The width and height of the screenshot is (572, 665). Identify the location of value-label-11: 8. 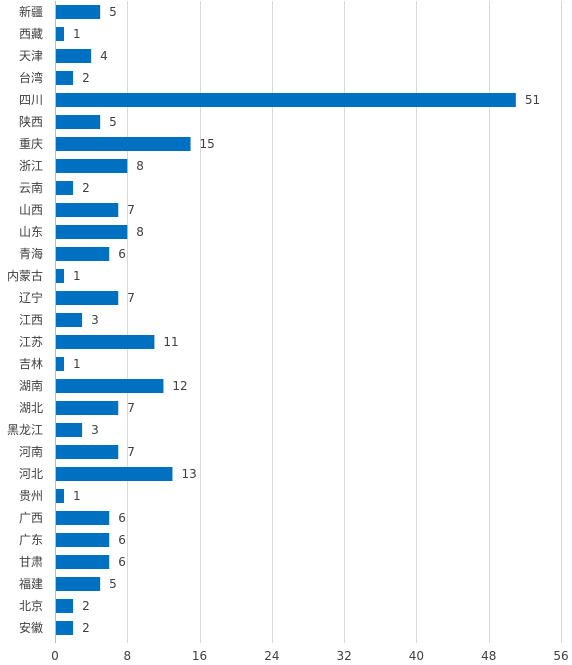
(140, 232).